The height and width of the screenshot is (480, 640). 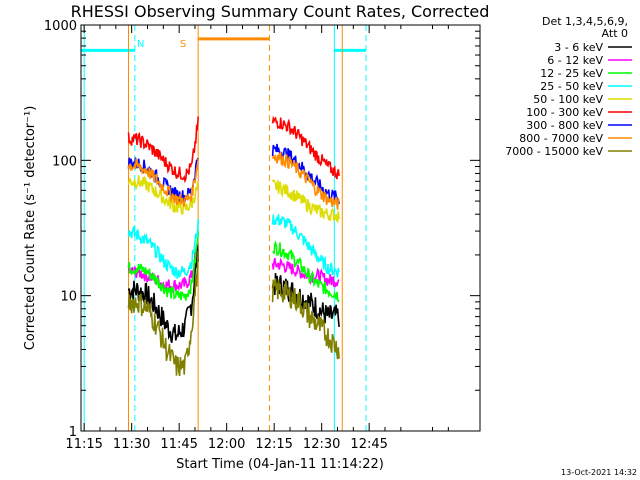 What do you see at coordinates (83, 444) in the screenshot?
I see `x-tick-label-0: 11:15` at bounding box center [83, 444].